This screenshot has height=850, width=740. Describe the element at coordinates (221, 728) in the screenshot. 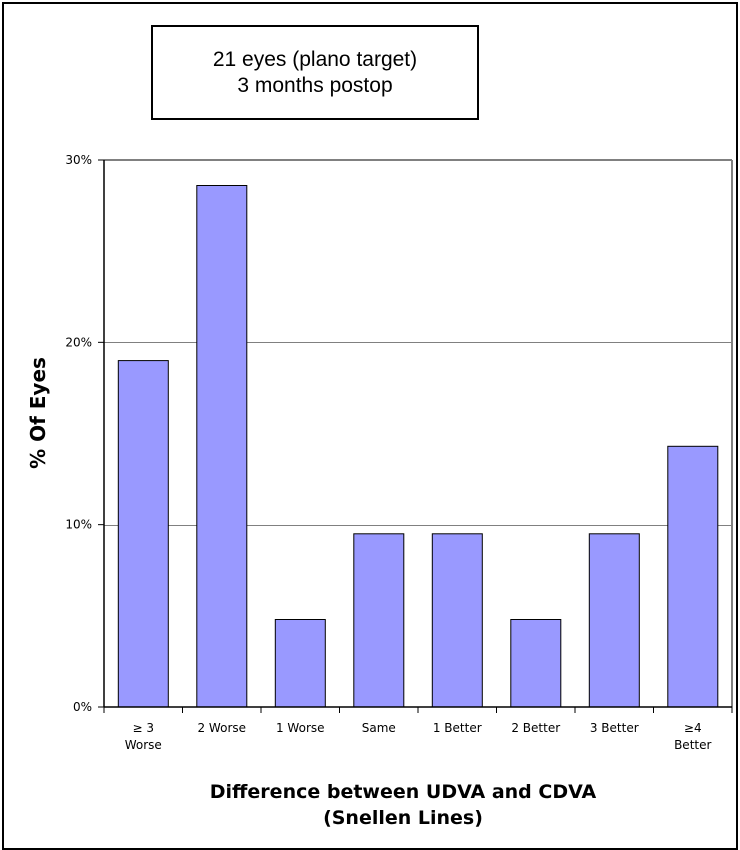

I see `x-category-label-1-line-0: 2 Worse` at that location.